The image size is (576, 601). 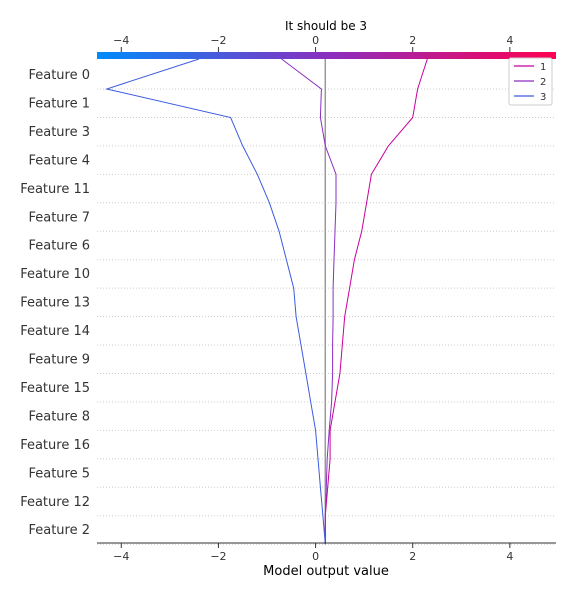 I want to click on feature-label: Feature 8, so click(x=59, y=416).